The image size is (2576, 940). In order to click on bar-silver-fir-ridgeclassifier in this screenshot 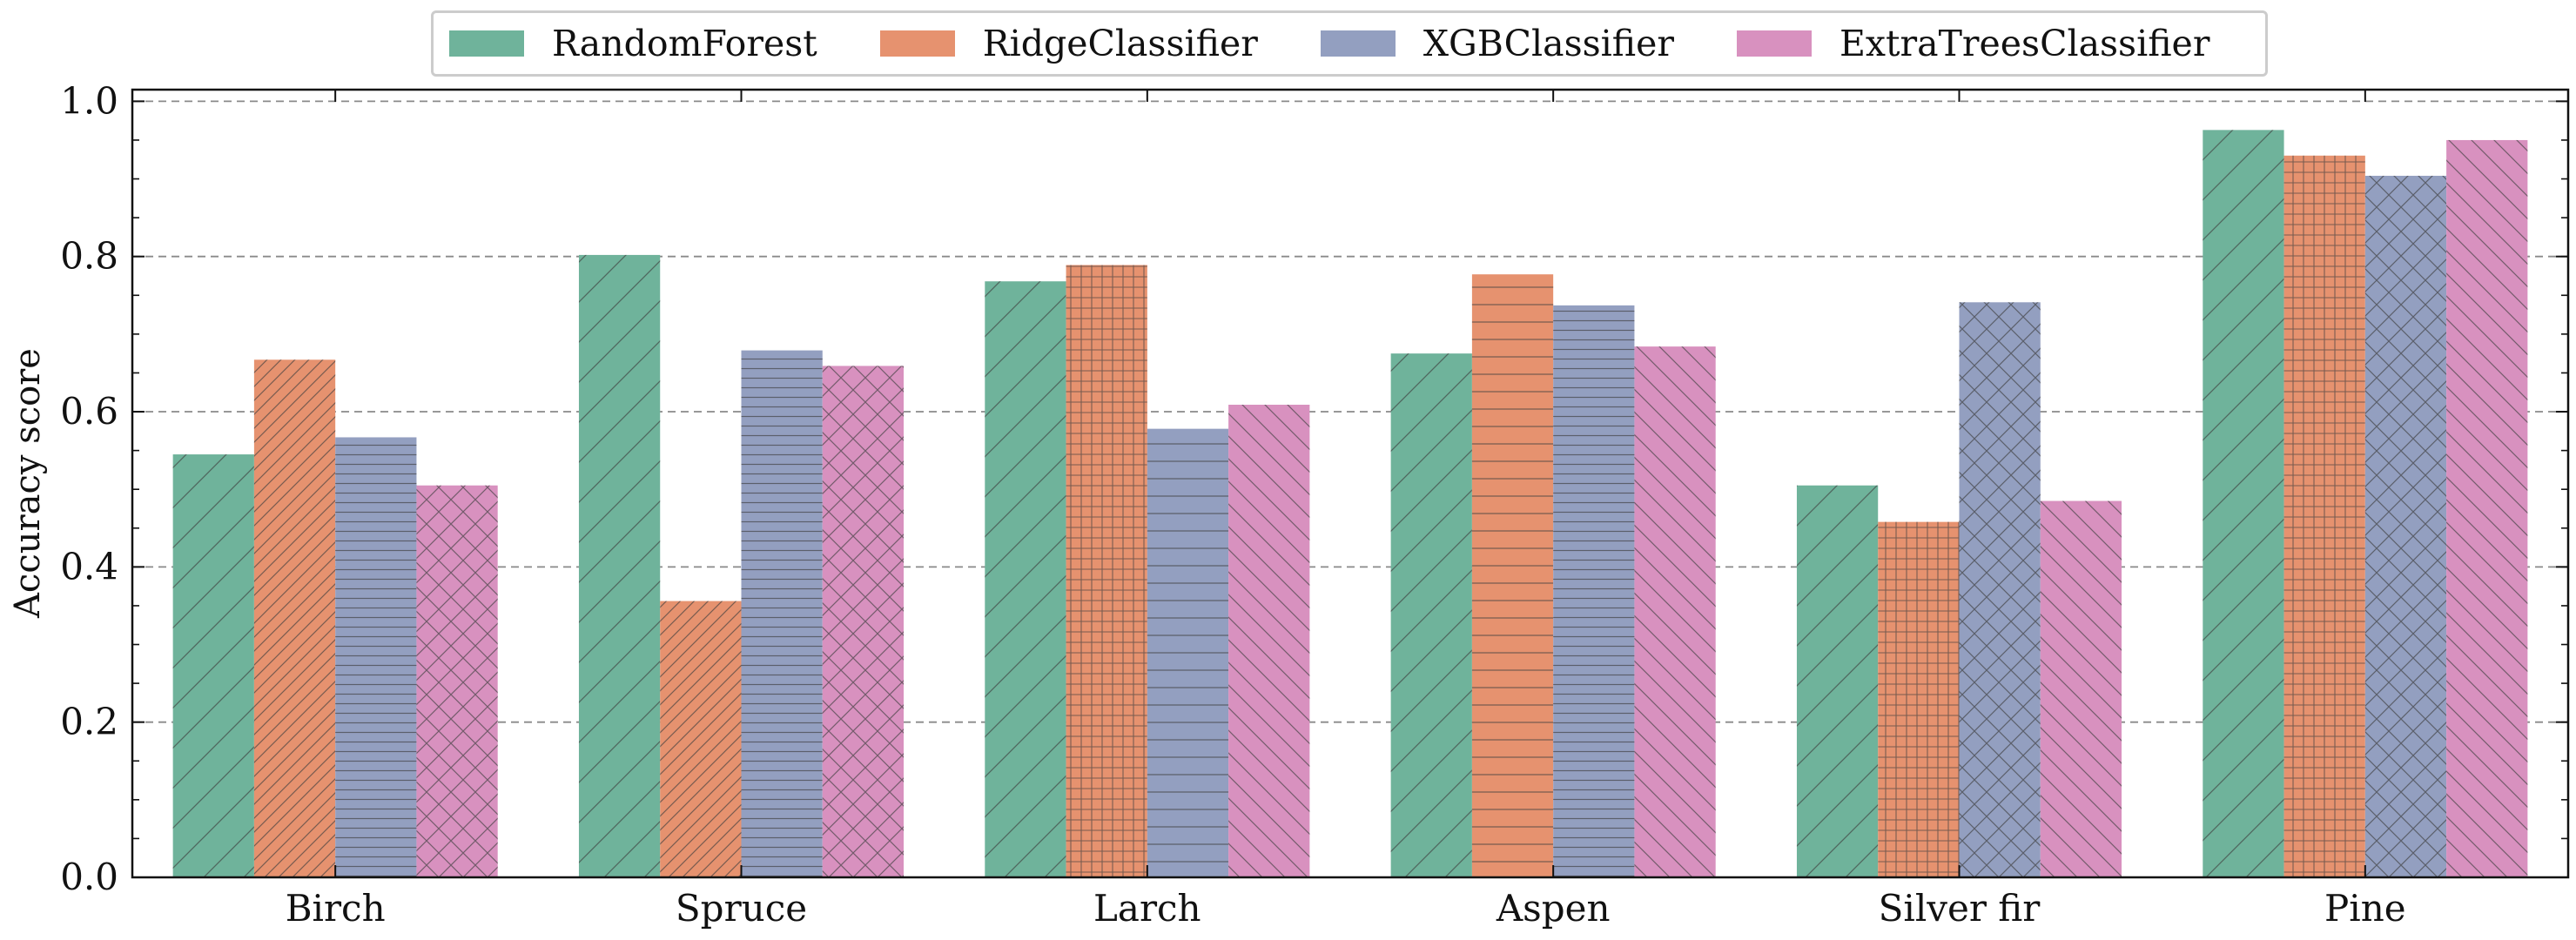, I will do `click(1919, 699)`.